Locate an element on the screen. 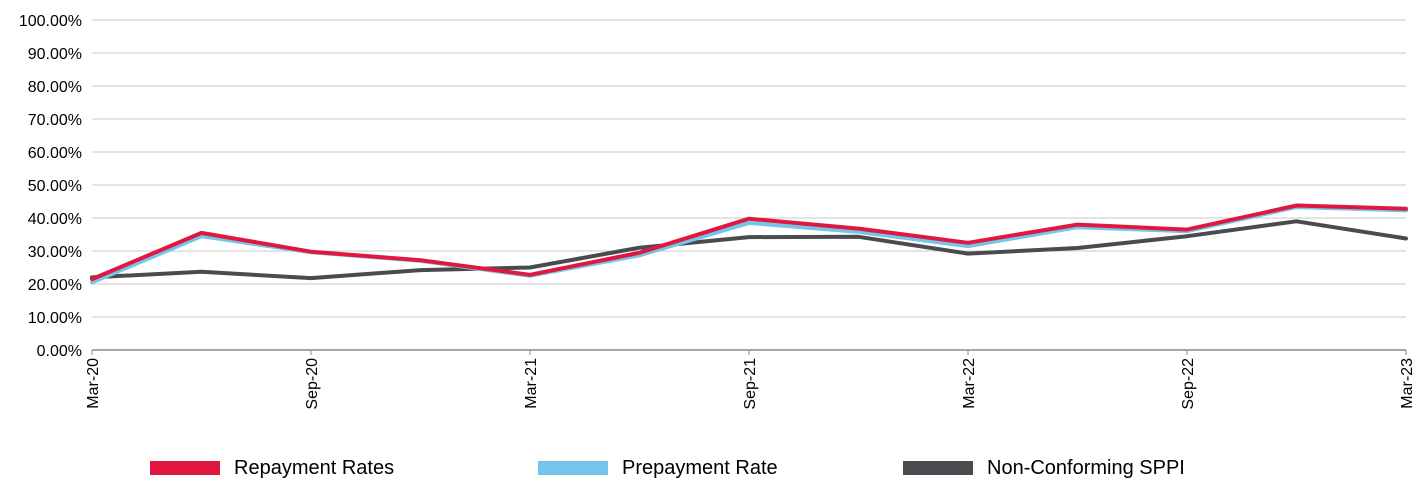 The height and width of the screenshot is (481, 1421). series-line-non-conforming-sppi is located at coordinates (749, 250).